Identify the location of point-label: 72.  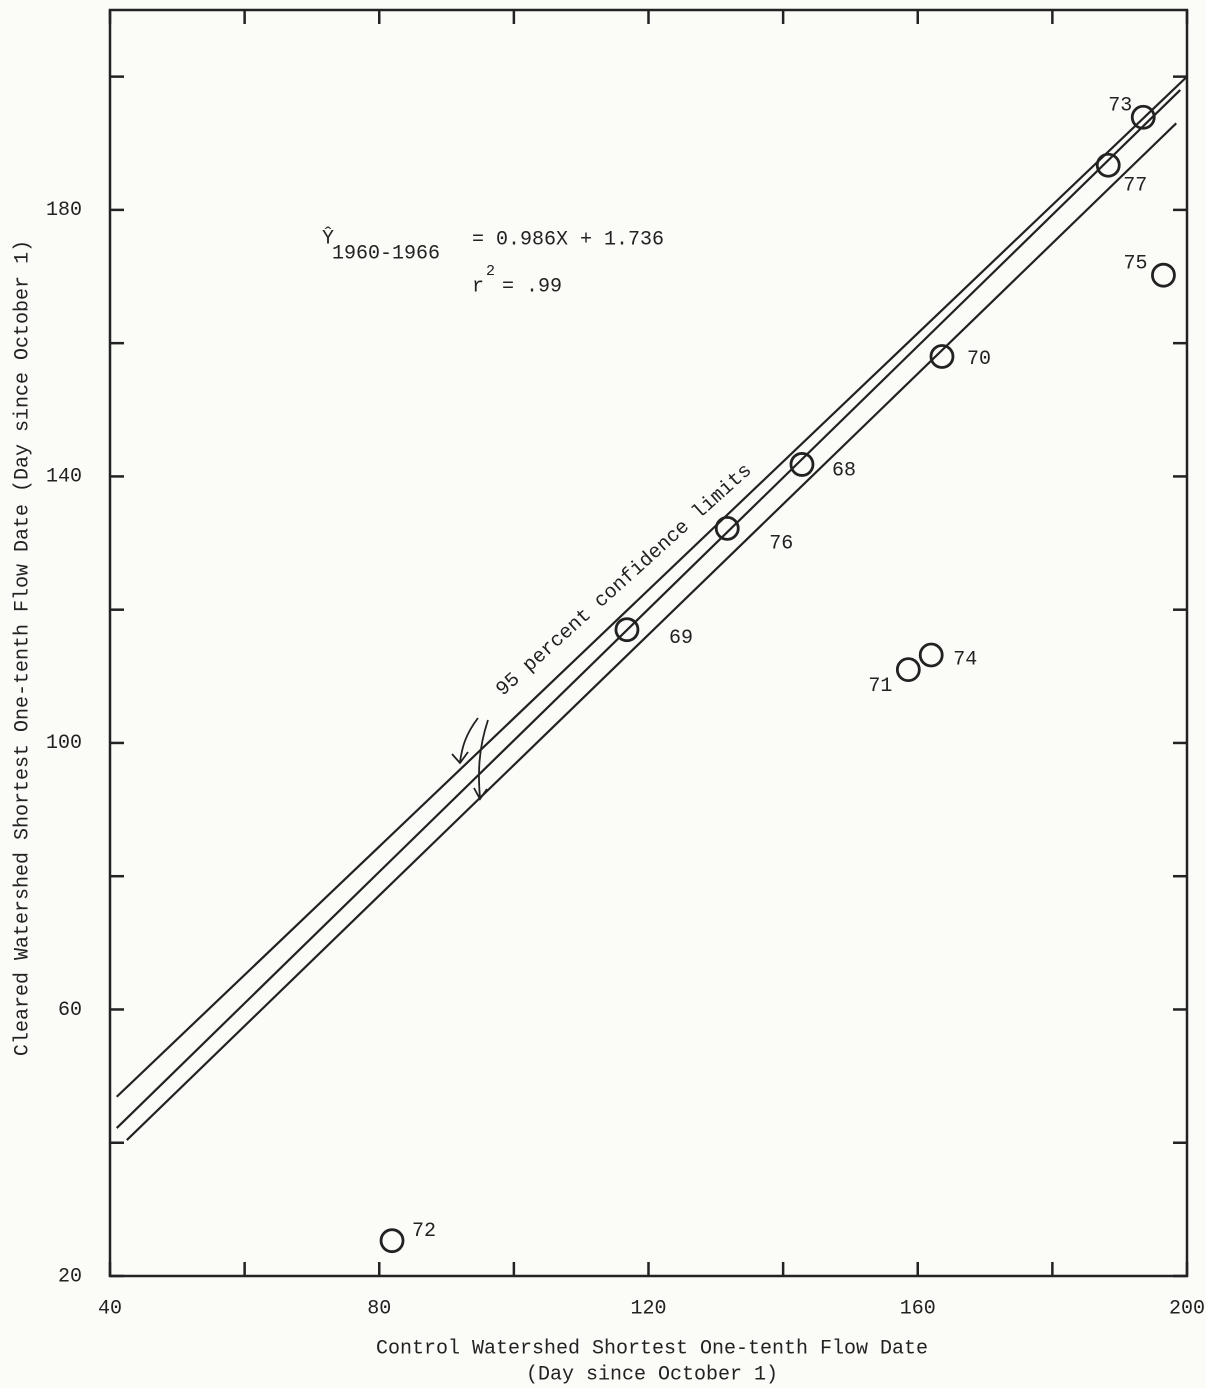
(424, 1231).